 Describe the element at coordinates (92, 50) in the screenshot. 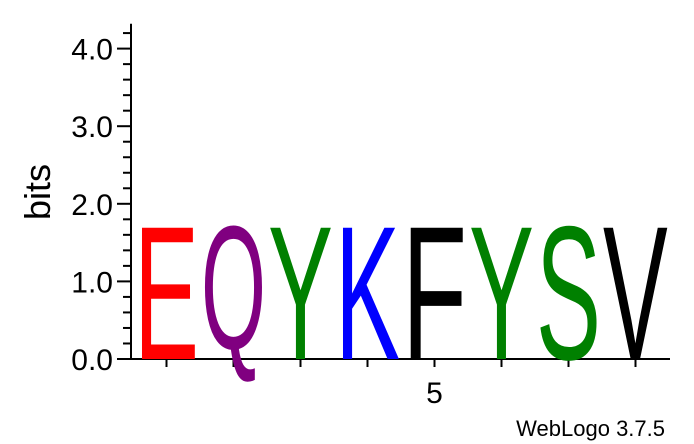

I see `y-tick-label: 4.0` at that location.